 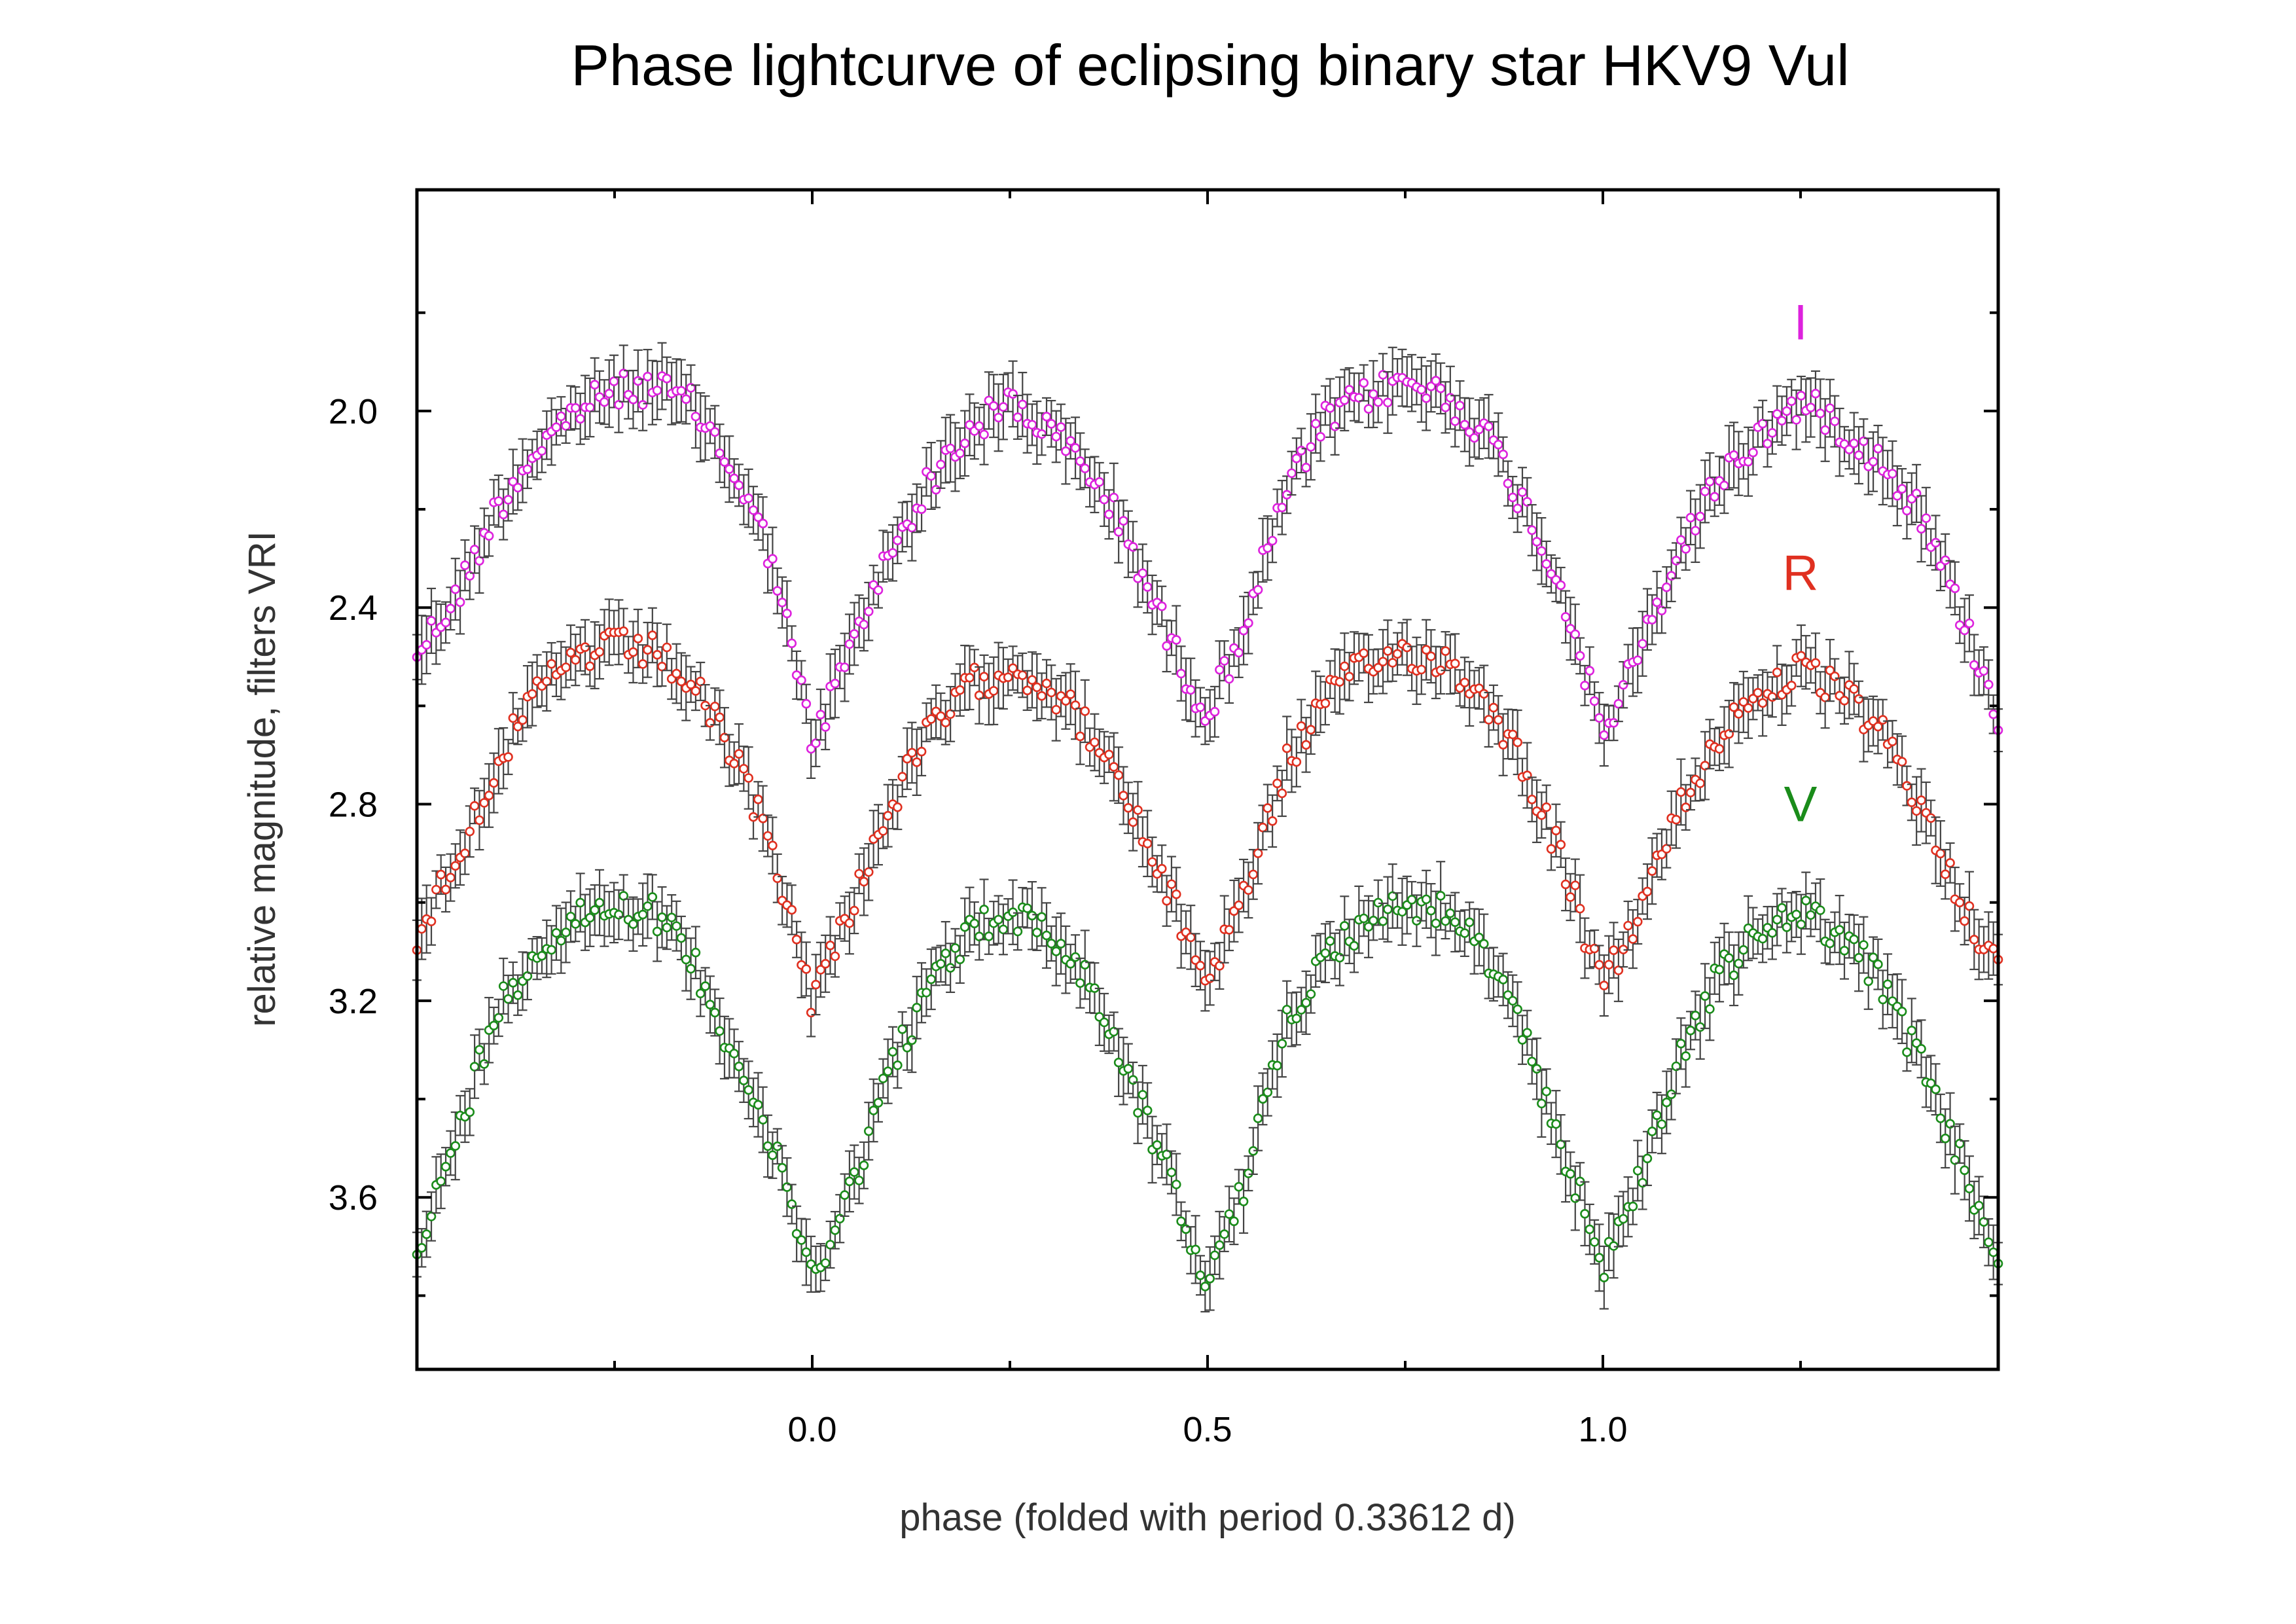 What do you see at coordinates (811, 1430) in the screenshot?
I see `x-tick-label: 0.0` at bounding box center [811, 1430].